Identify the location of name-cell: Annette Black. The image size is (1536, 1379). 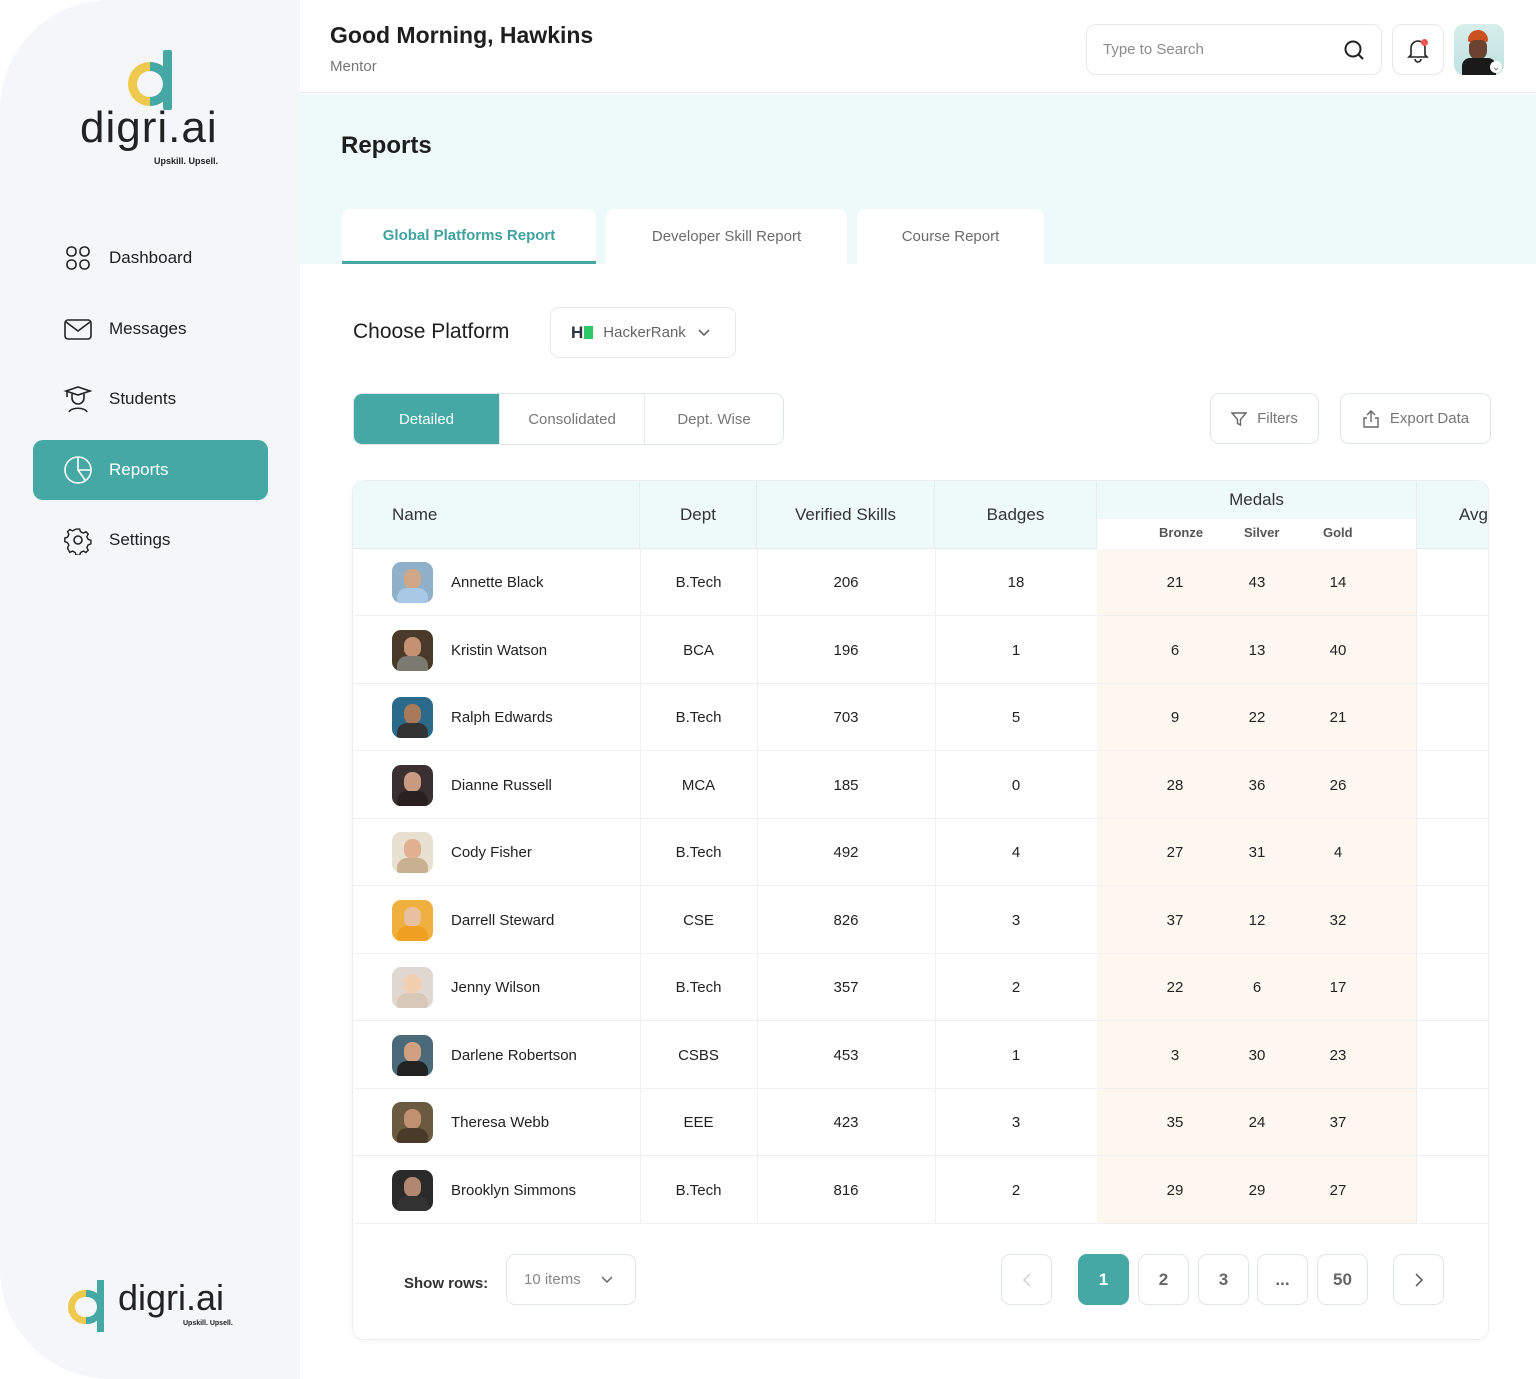
(496, 582).